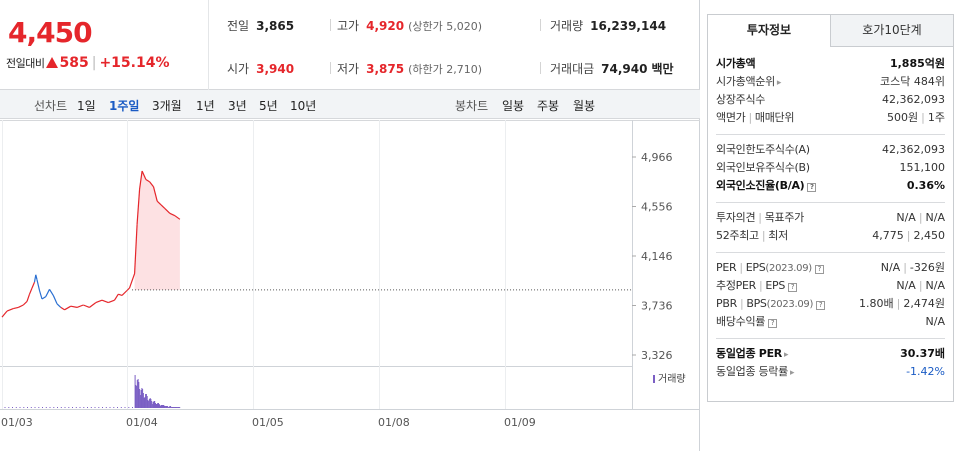  I want to click on pbr-value: 1.80배, so click(876, 303).